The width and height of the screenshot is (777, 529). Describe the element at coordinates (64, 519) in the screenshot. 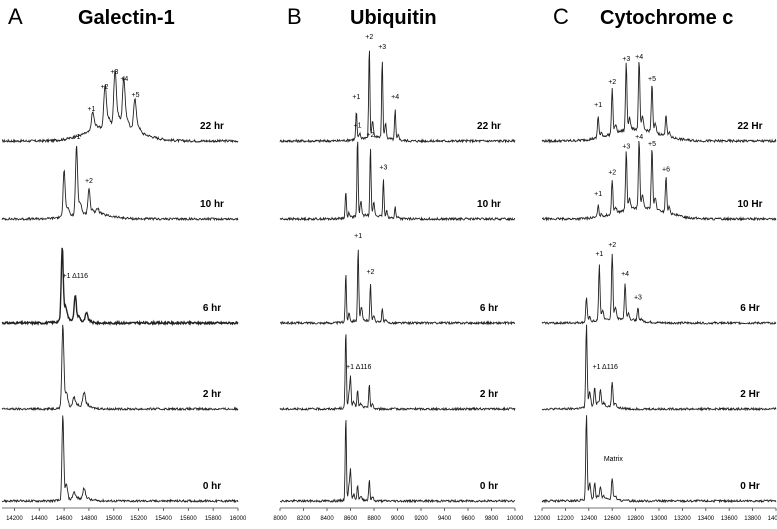

I see `x-tick-label: 14600` at that location.